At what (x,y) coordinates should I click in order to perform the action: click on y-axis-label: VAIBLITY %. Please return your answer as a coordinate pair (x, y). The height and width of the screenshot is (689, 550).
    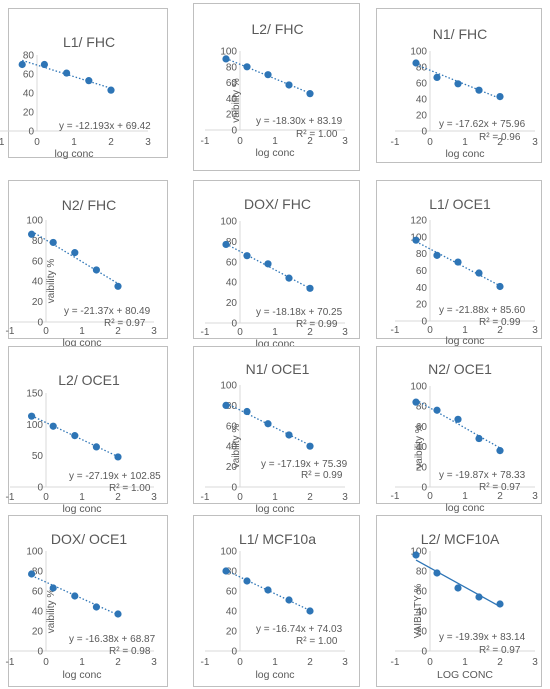
    Looking at the image, I should click on (418, 611).